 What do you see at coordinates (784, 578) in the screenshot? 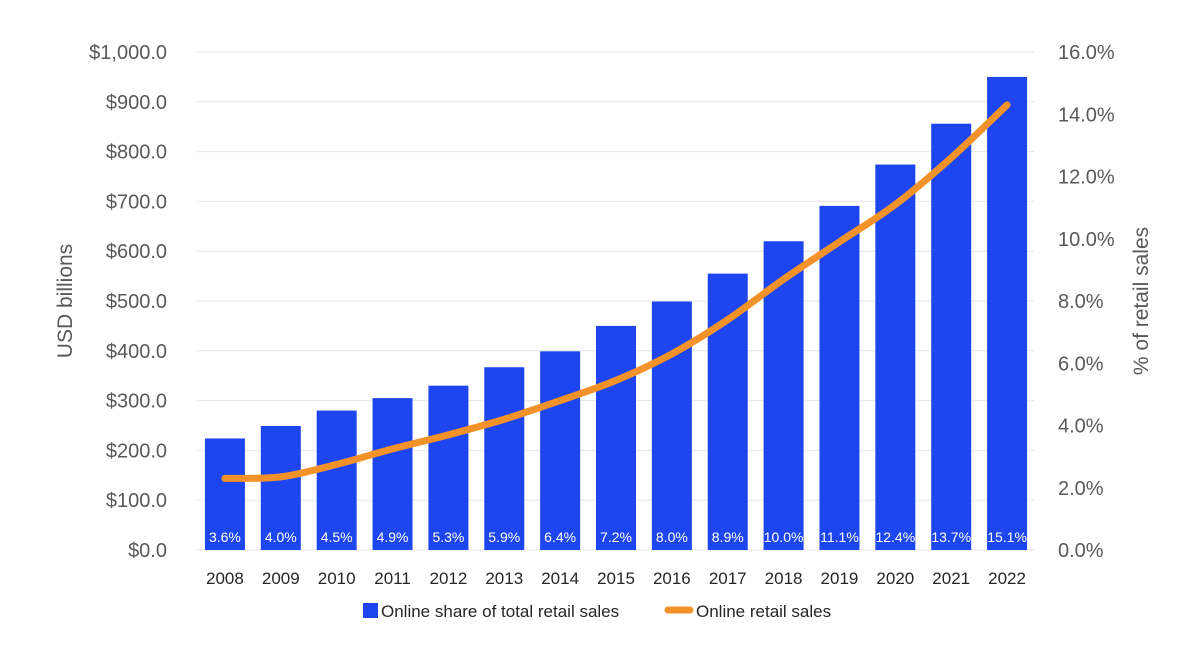
I see `x-tick-label: 2018` at bounding box center [784, 578].